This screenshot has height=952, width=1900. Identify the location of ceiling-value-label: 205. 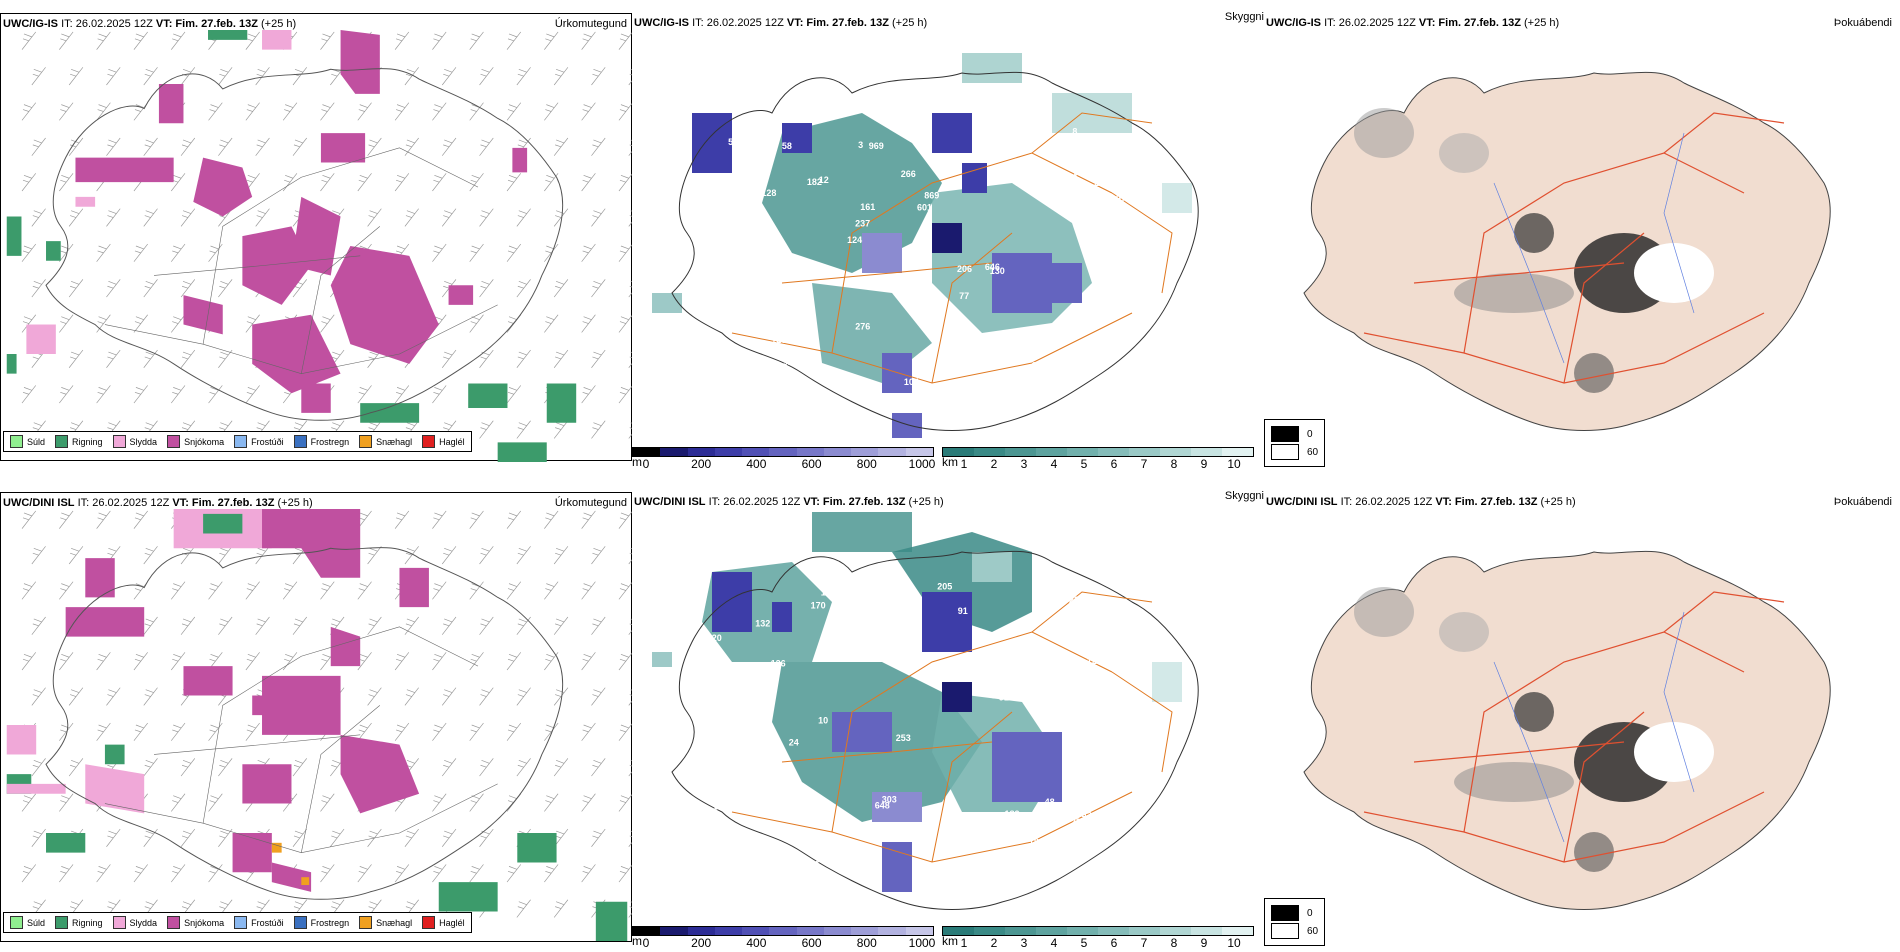
(944, 586).